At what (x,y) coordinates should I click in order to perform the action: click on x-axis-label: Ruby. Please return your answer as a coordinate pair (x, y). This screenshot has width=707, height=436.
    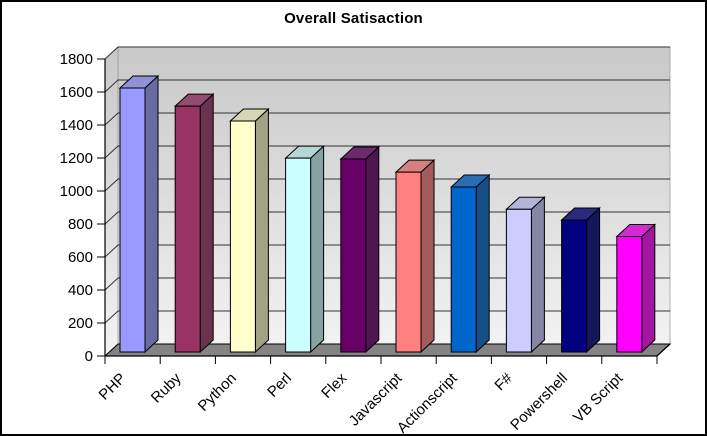
    Looking at the image, I should click on (166, 387).